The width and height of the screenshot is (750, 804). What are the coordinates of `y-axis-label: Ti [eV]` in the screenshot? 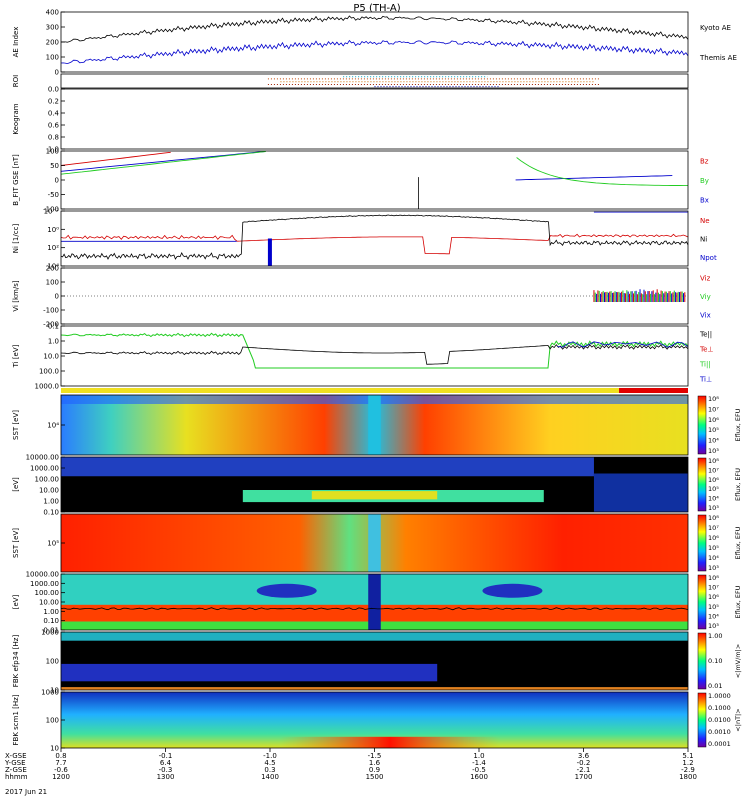 It's located at (16, 356).